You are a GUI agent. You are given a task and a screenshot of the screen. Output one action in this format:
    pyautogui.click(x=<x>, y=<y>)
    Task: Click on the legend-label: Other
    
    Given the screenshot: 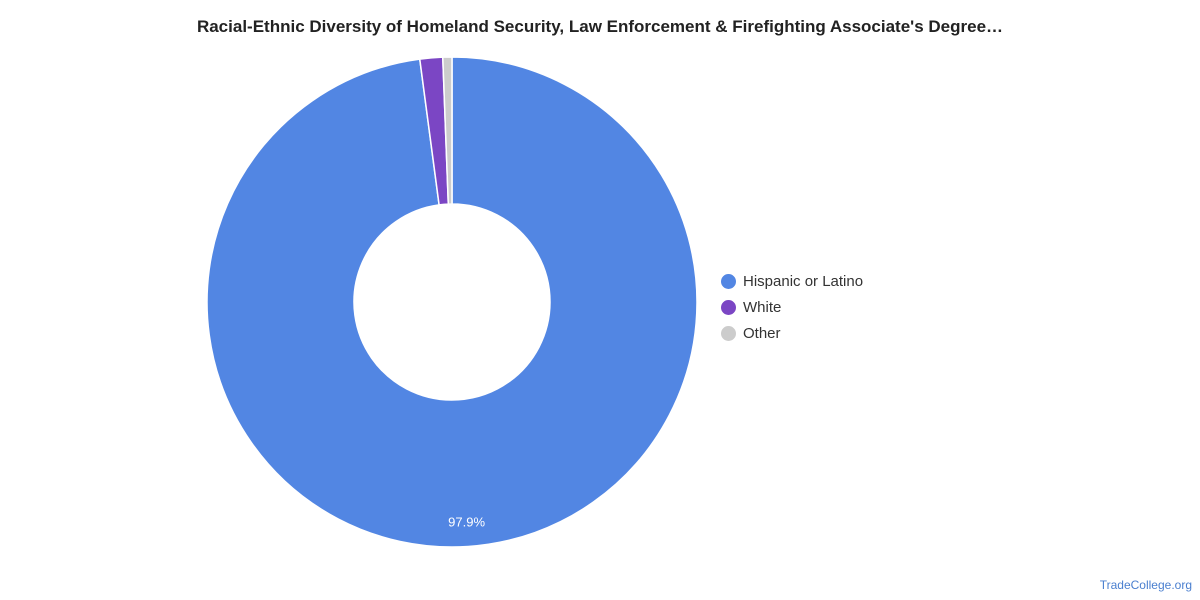 What is the action you would take?
    pyautogui.click(x=762, y=333)
    